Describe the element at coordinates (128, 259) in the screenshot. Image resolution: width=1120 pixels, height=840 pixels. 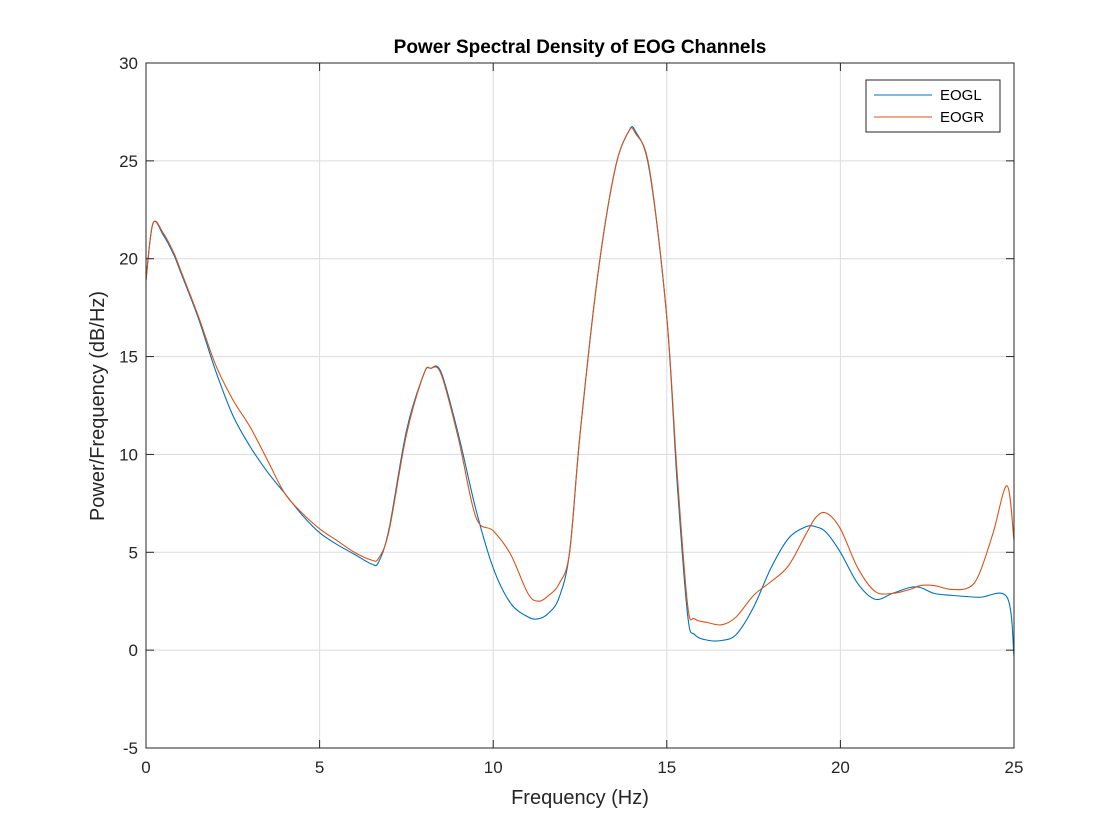
I see `y-tick-label: 20` at that location.